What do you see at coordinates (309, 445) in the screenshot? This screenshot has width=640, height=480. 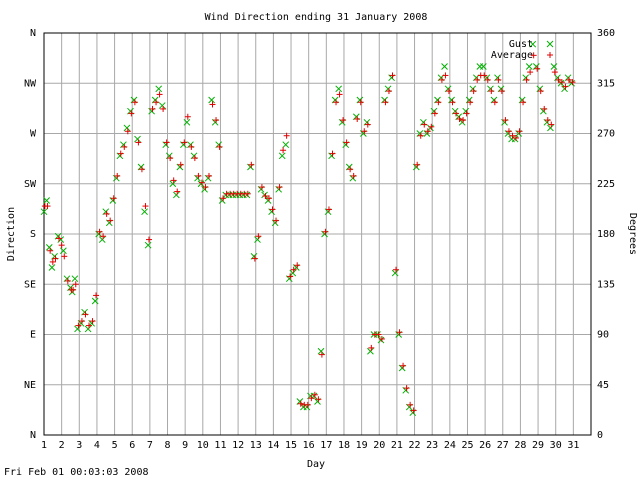 I see `x-tick-label: 16` at bounding box center [309, 445].